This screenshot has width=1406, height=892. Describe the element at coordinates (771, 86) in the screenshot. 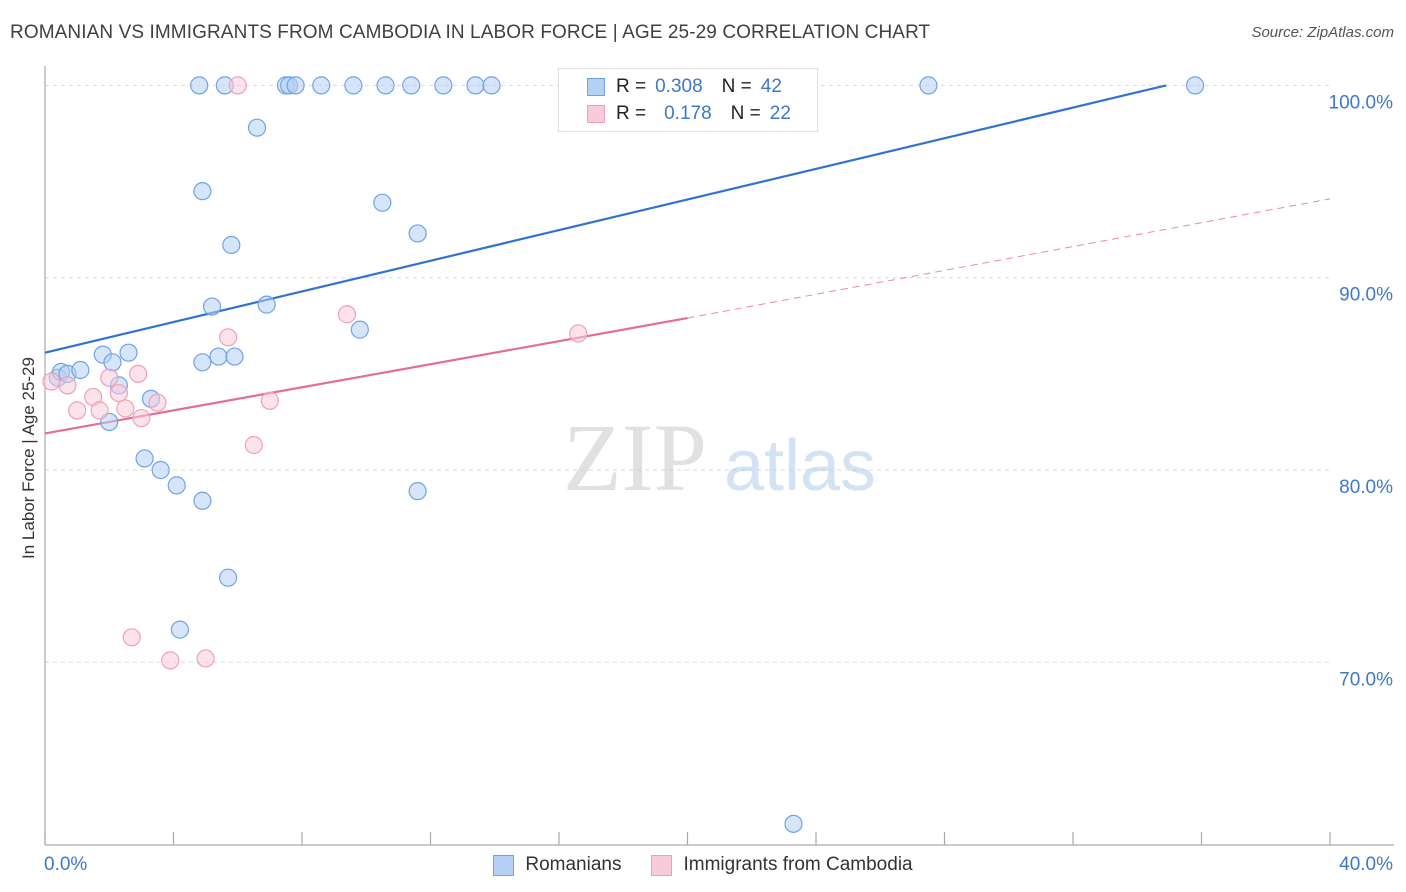

I see `romanians-n-value: 42` at that location.